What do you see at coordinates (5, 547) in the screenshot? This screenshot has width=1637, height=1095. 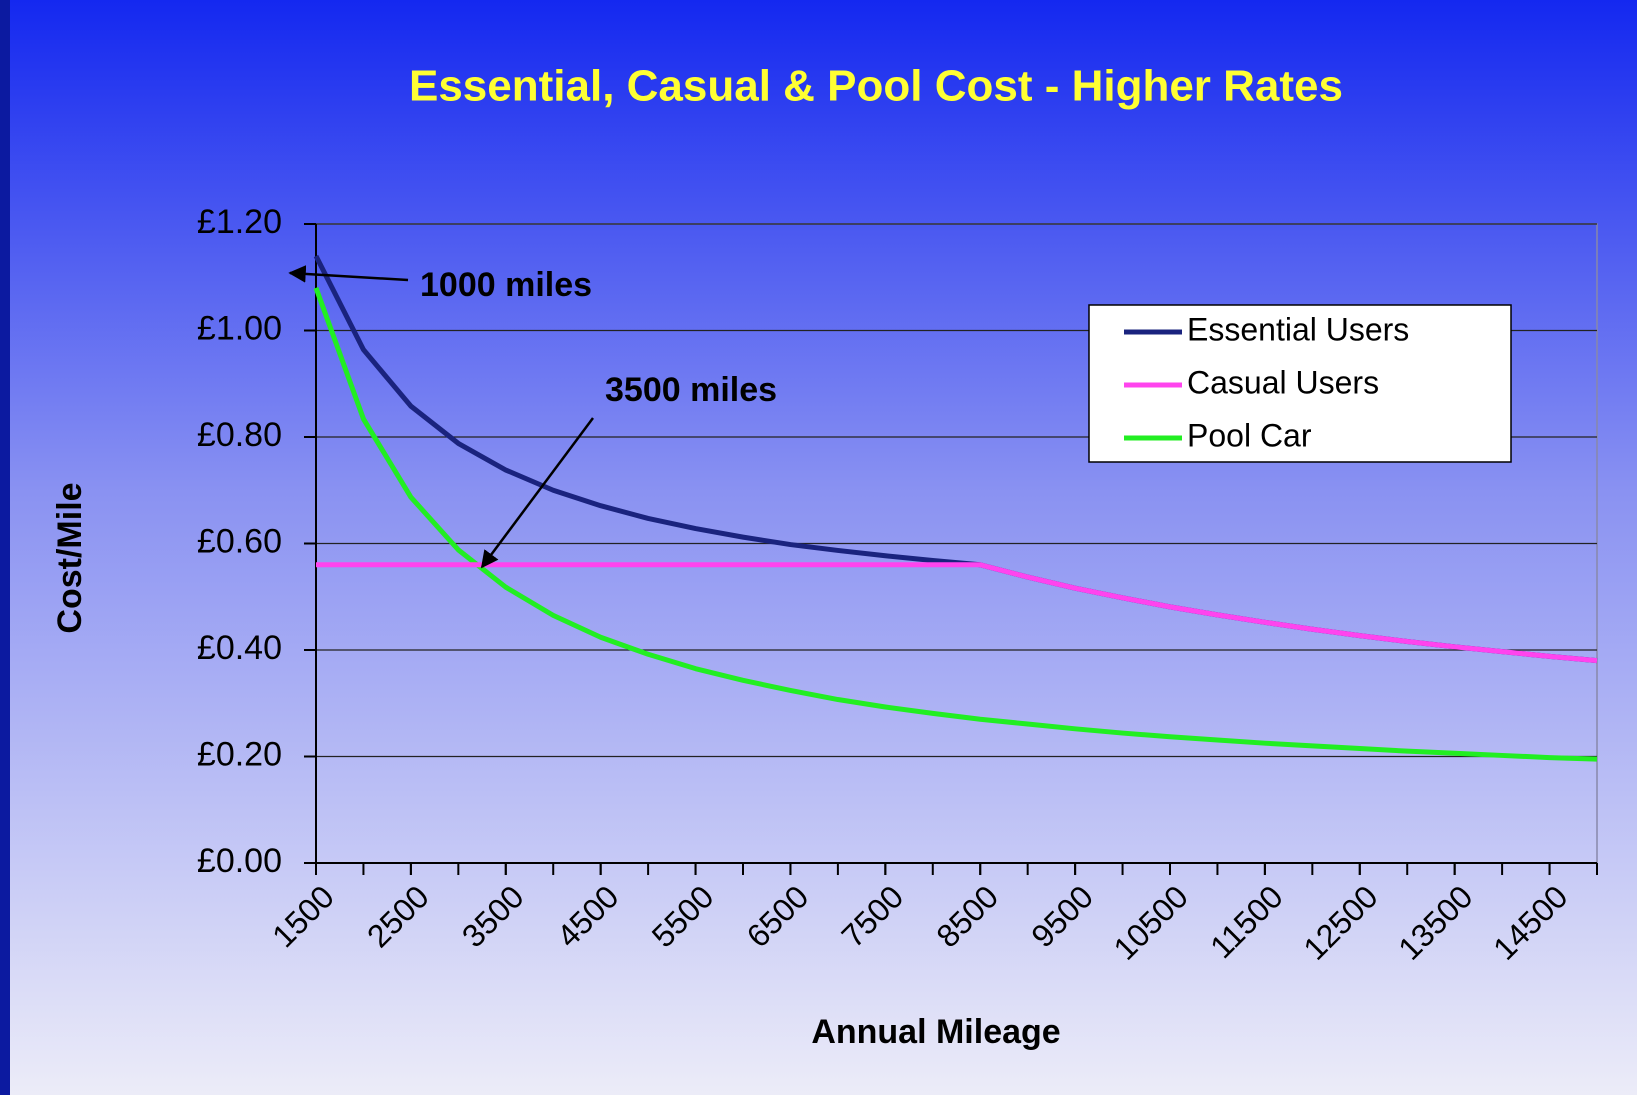 I see `left-border` at bounding box center [5, 547].